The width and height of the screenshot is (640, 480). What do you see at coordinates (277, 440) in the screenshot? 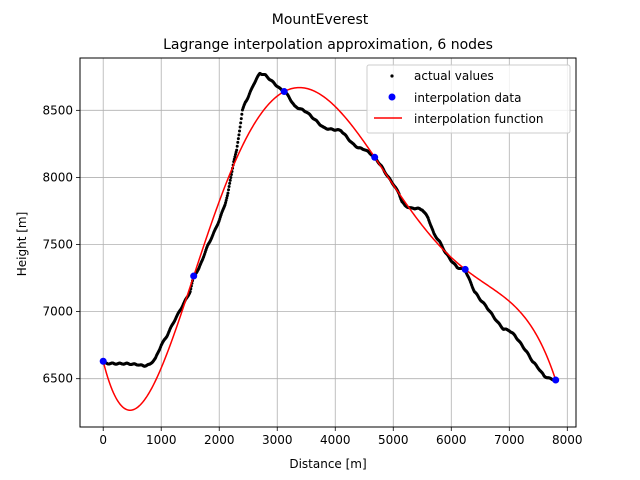
I see `x-tick-label: 3000` at bounding box center [277, 440].